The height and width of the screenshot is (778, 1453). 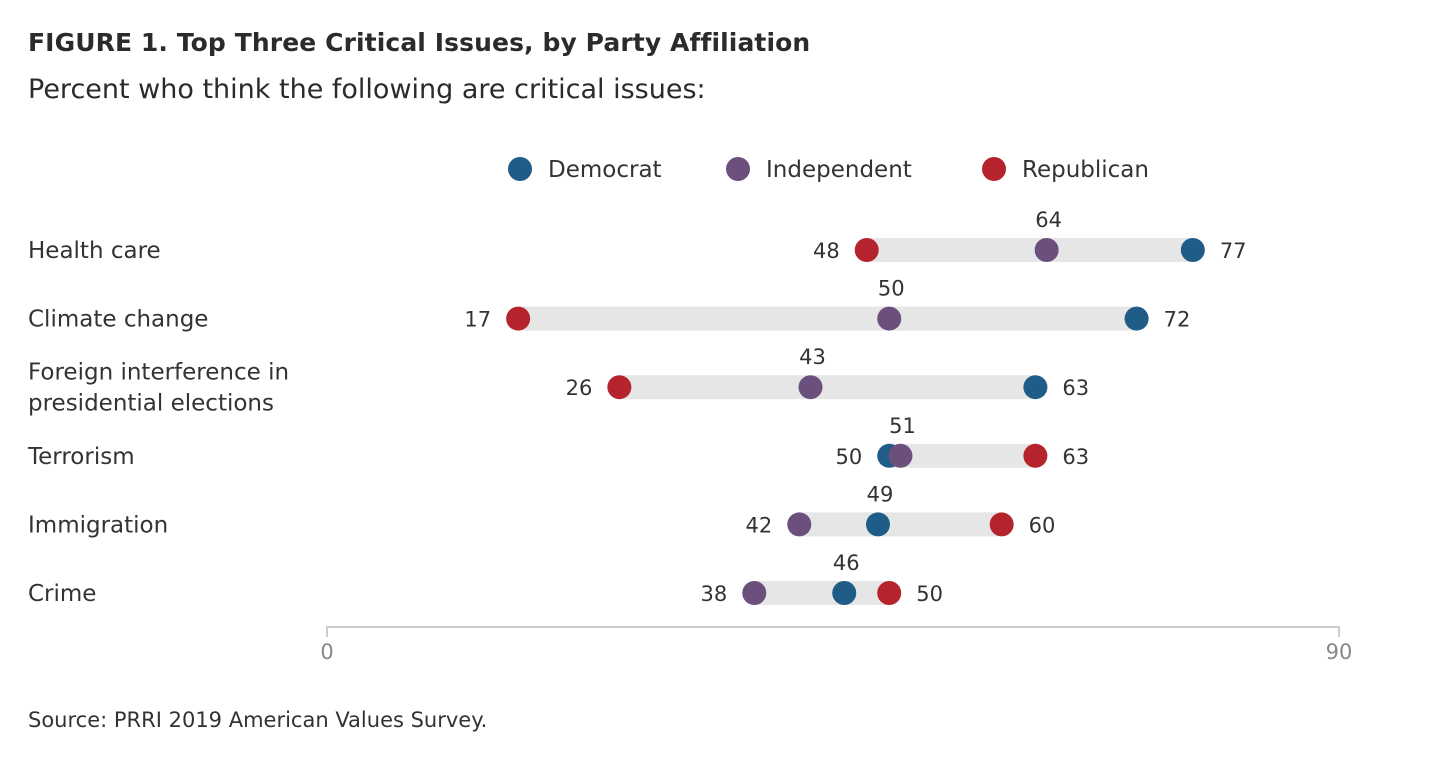 I want to click on data-label-republican: 48, so click(x=826, y=251).